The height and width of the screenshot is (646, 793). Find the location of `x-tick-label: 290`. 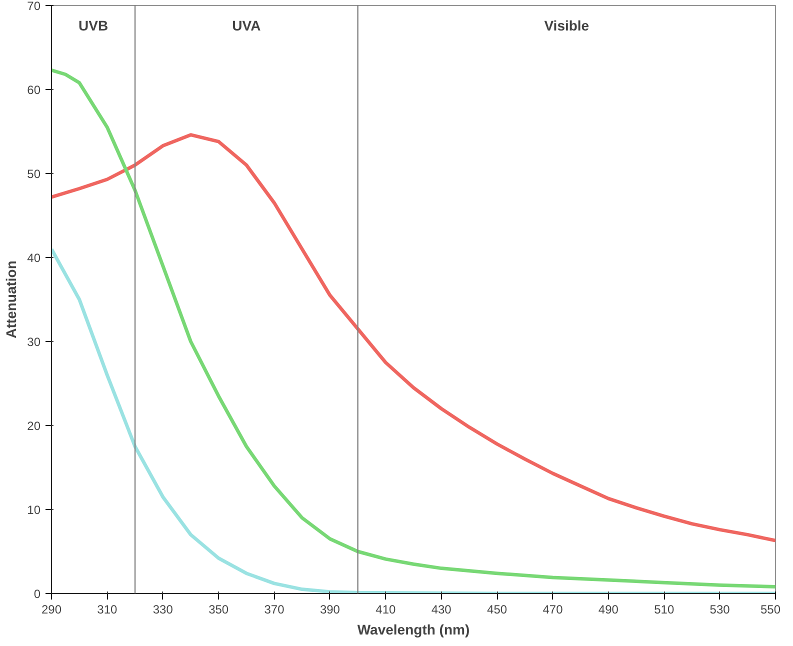

x-tick-label: 290 is located at coordinates (51, 609).